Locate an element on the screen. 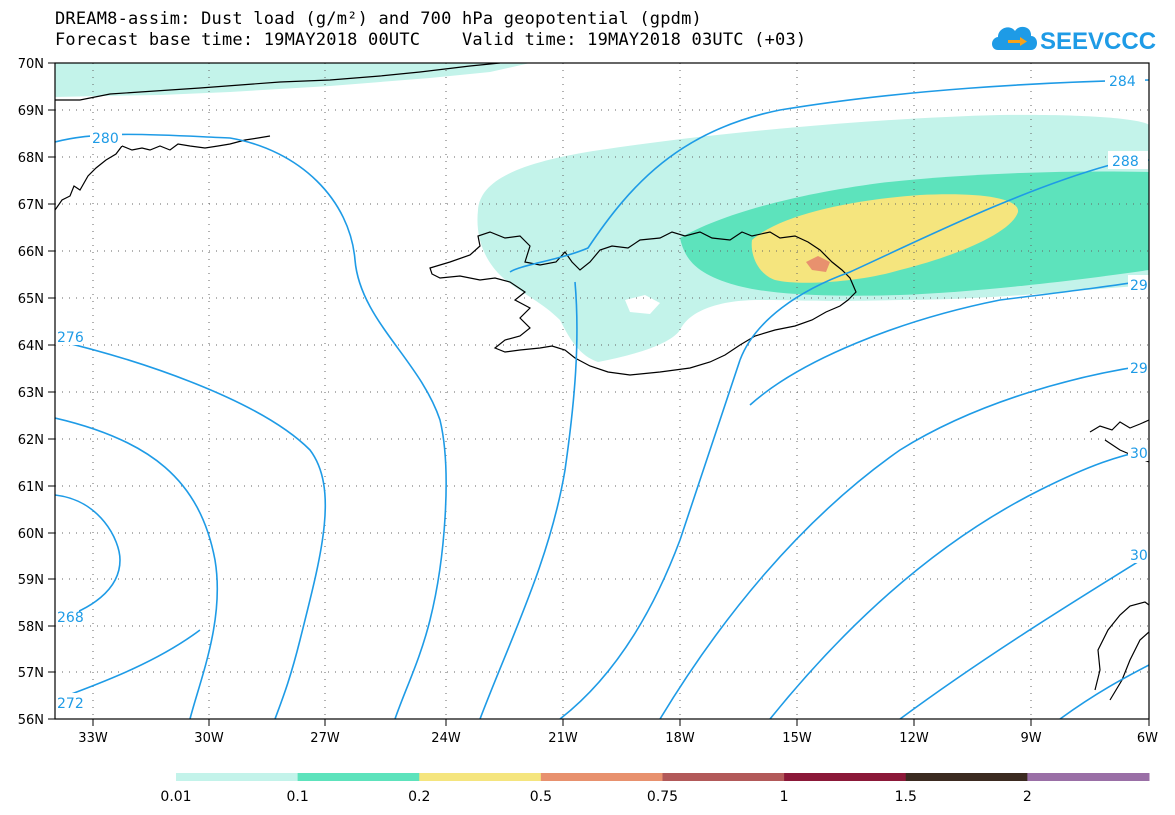  cloud-icon is located at coordinates (1014, 38).